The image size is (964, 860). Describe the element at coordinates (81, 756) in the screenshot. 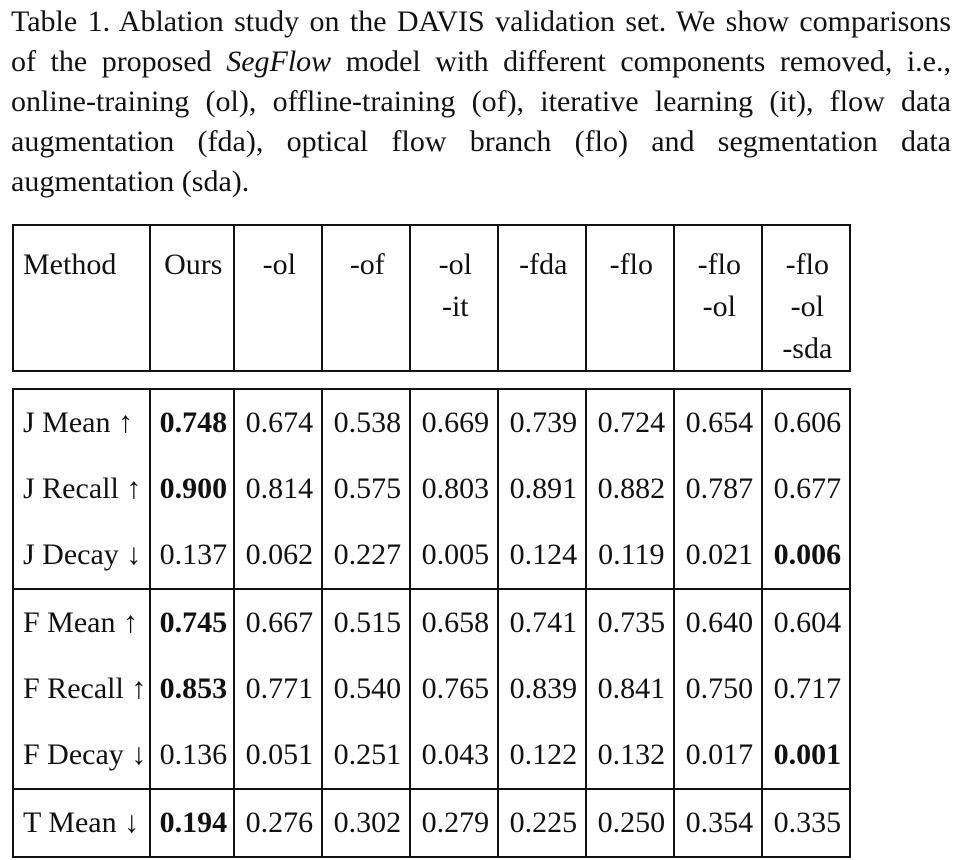

I see `row-label: F Decay ↓` at that location.